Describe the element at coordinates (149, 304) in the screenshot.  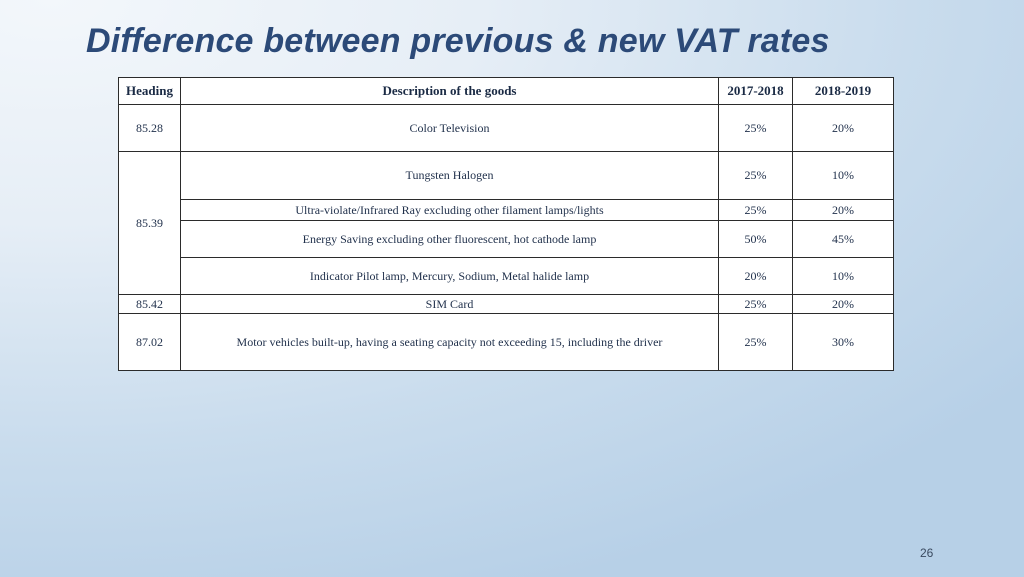
I see `heading-cell: 85.42` at that location.